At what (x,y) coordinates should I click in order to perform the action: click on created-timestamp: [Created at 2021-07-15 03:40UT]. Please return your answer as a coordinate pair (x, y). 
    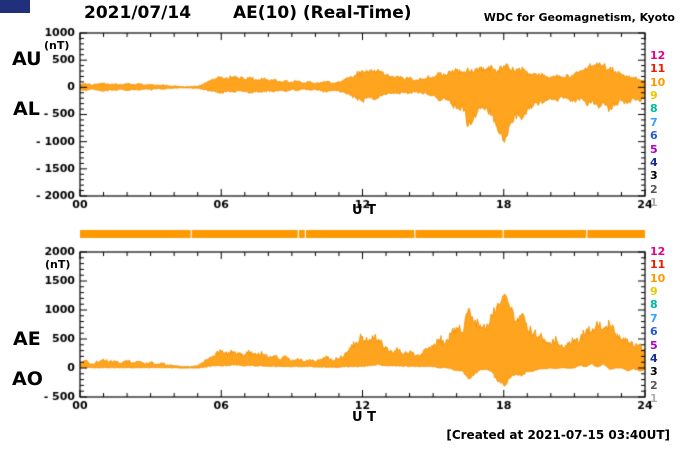
    Looking at the image, I should click on (558, 435).